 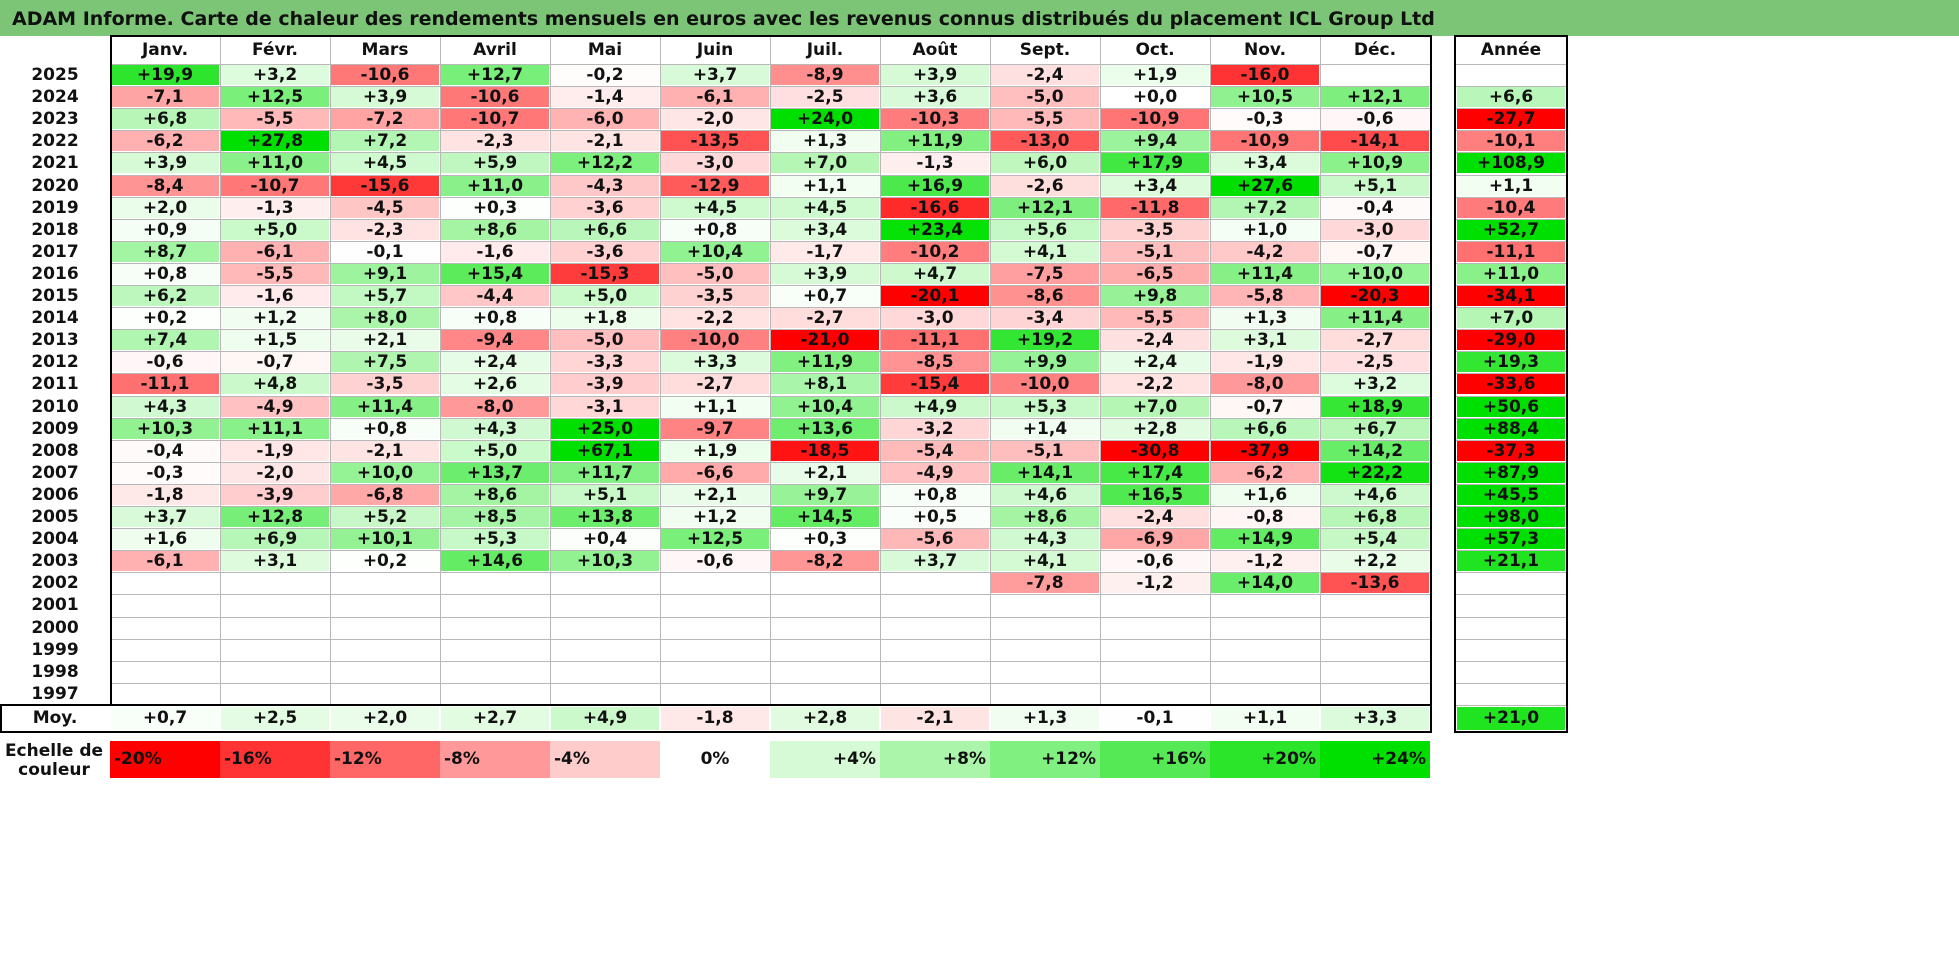 I want to click on heatmap-cell: -8,4, so click(x=165, y=185).